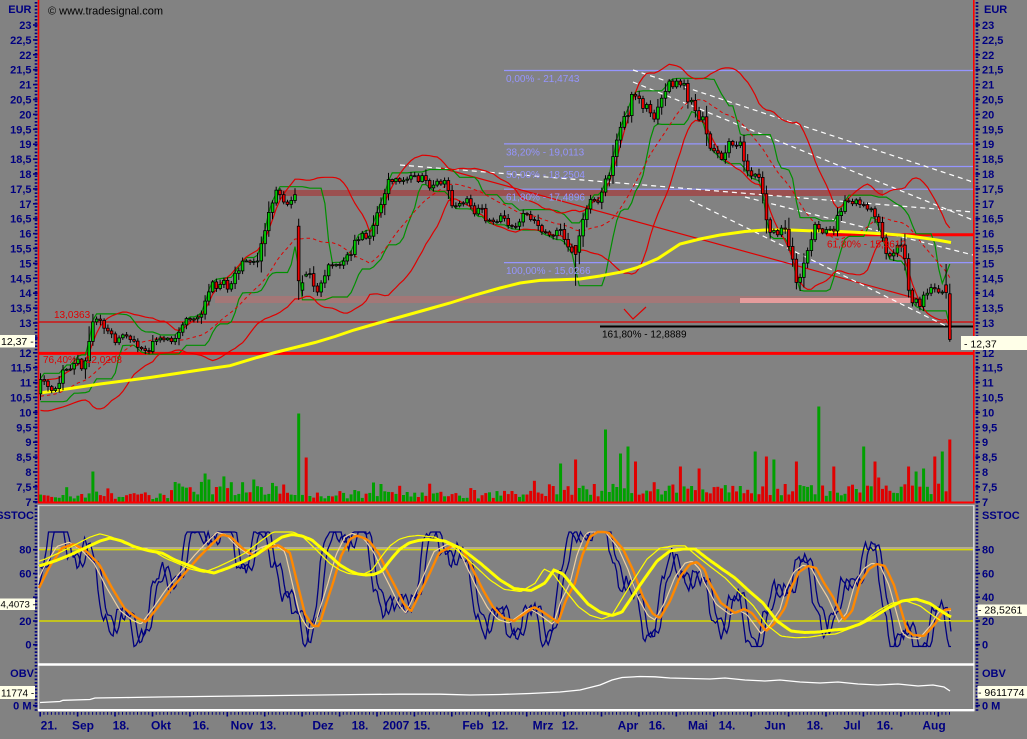 The width and height of the screenshot is (1027, 739). What do you see at coordinates (20, 160) in the screenshot?
I see `svg-text: 18,5` at bounding box center [20, 160].